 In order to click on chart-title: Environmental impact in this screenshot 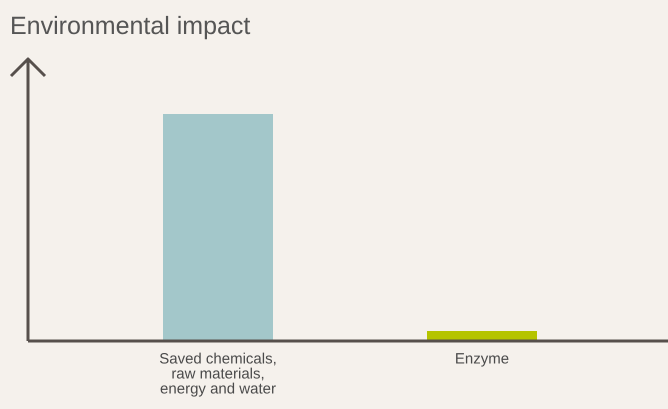, I will do `click(130, 26)`.